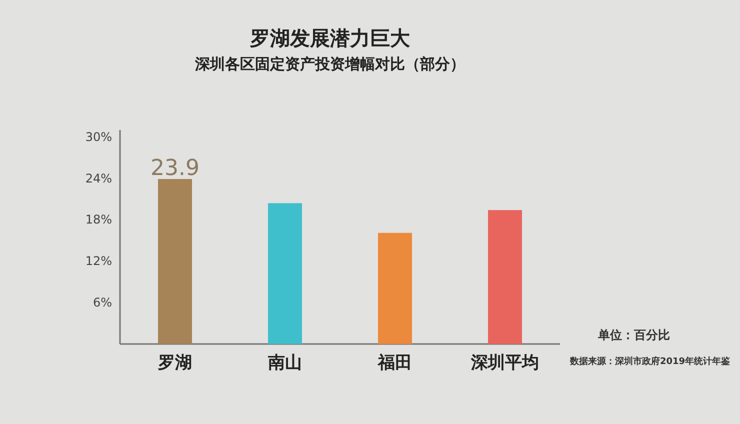  I want to click on y-tick-label: 12%, so click(98, 261).